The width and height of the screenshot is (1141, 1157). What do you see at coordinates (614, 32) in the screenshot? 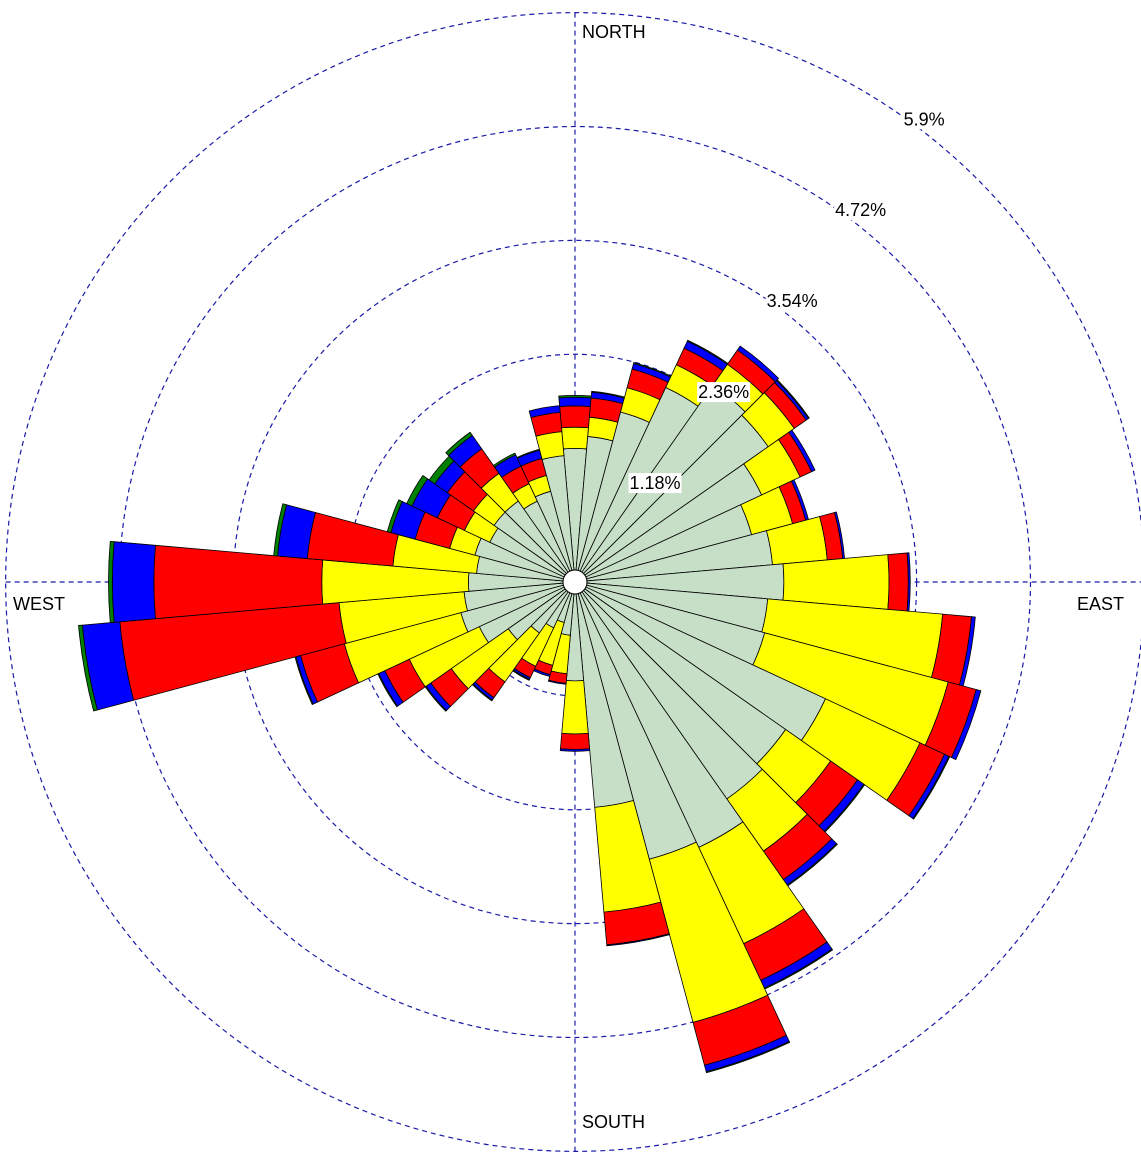
I see `direction-label-north: NORTH` at bounding box center [614, 32].